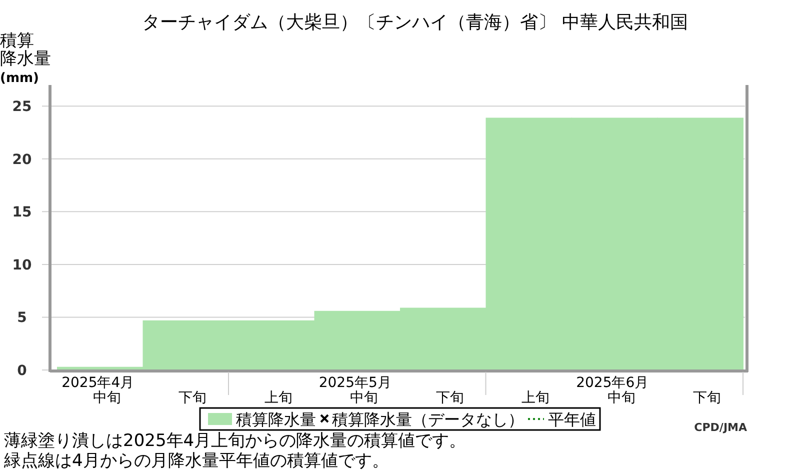 This screenshot has height=470, width=800. Describe the element at coordinates (415, 22) in the screenshot. I see `chart-title: ターチャイダム（大柴旦）〔チンハイ（青海）省〕 中華人民共和国` at that location.